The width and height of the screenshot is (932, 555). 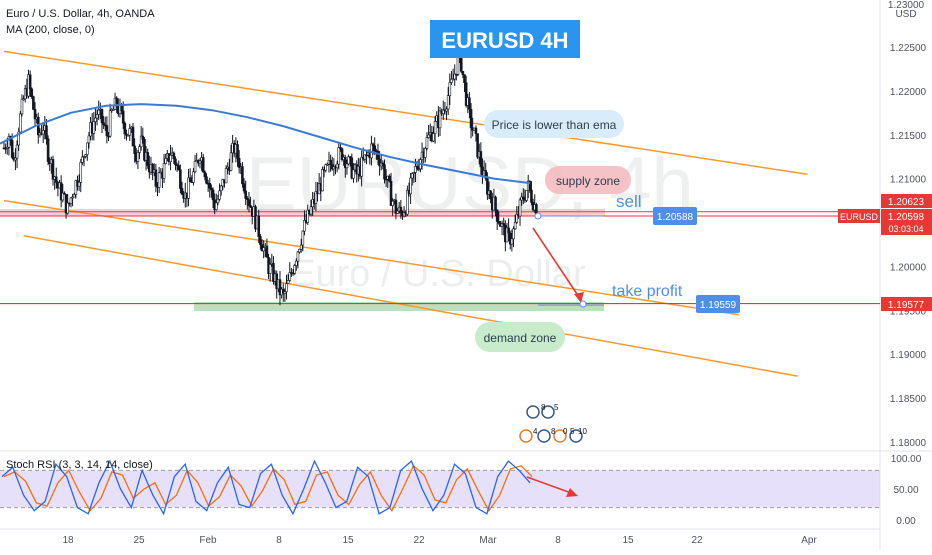 What do you see at coordinates (552, 486) in the screenshot?
I see `rsi-arrow` at bounding box center [552, 486].